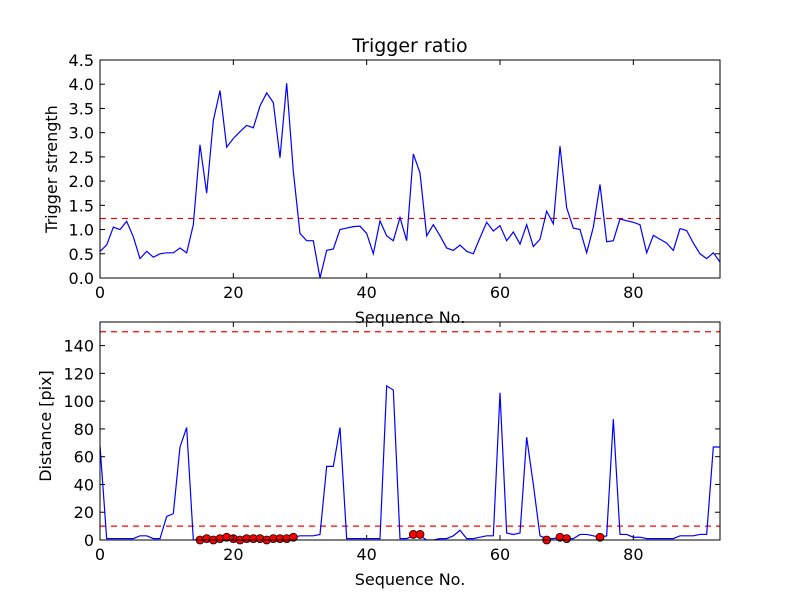  I want to click on y-tick-label: 2.5, so click(81, 157).